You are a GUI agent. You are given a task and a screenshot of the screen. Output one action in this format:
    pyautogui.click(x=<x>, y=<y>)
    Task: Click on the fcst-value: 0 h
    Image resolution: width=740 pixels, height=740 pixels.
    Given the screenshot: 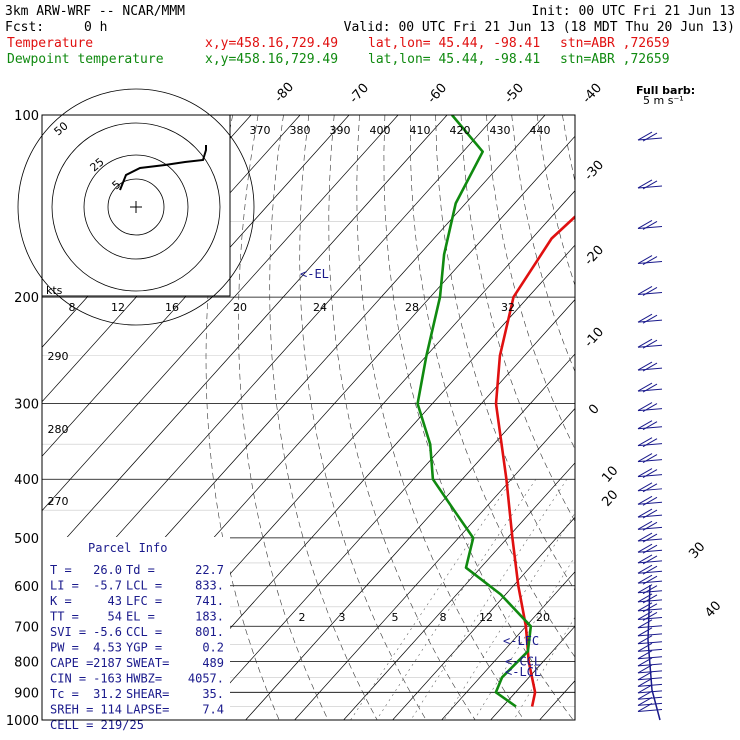 What is the action you would take?
    pyautogui.click(x=95, y=27)
    